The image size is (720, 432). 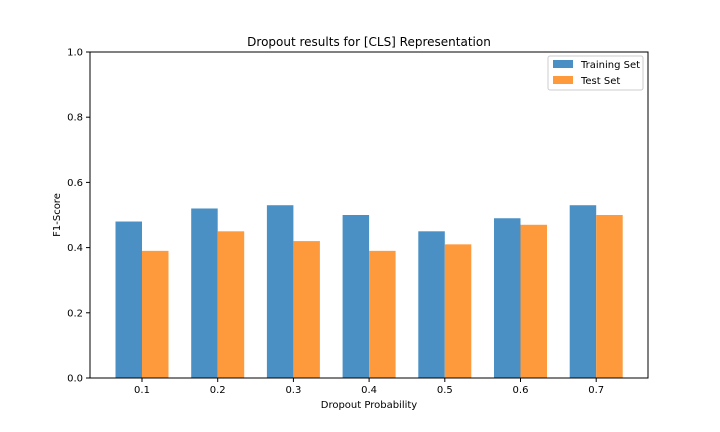 I want to click on bar-test-set-0.5, so click(x=458, y=311).